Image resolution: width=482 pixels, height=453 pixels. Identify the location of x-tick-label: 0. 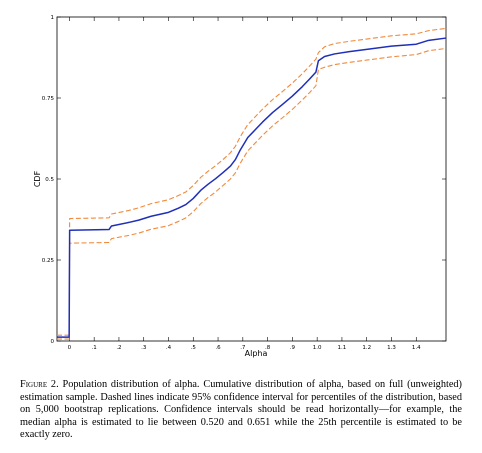
(70, 348).